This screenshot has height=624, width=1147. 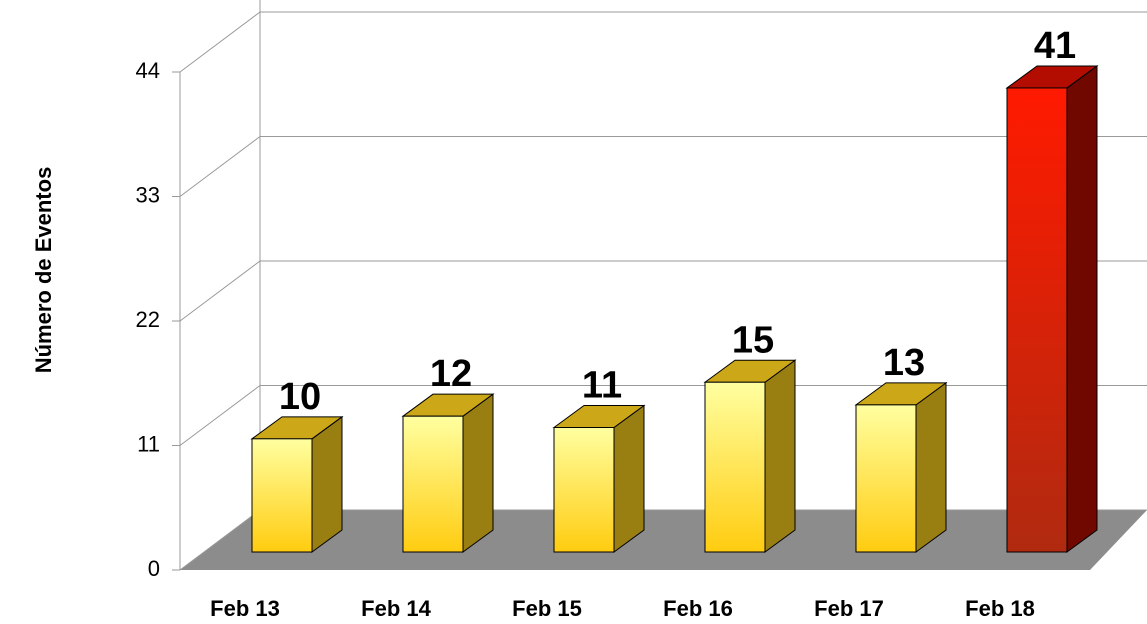 What do you see at coordinates (148, 319) in the screenshot?
I see `y-tick-label: 22` at bounding box center [148, 319].